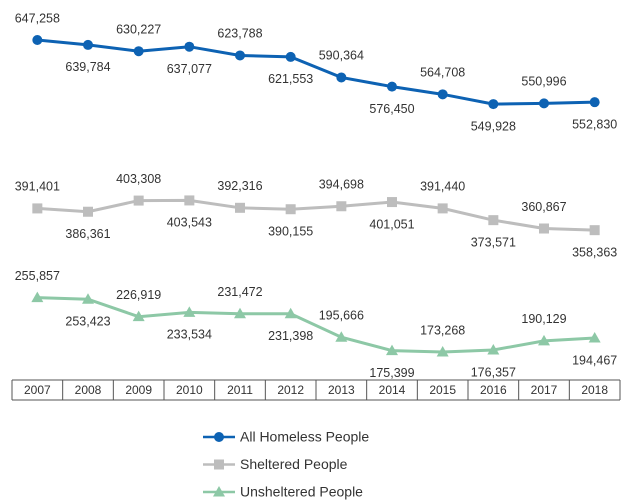 The image size is (621, 502). I want to click on data-label: 231,472, so click(239, 292).